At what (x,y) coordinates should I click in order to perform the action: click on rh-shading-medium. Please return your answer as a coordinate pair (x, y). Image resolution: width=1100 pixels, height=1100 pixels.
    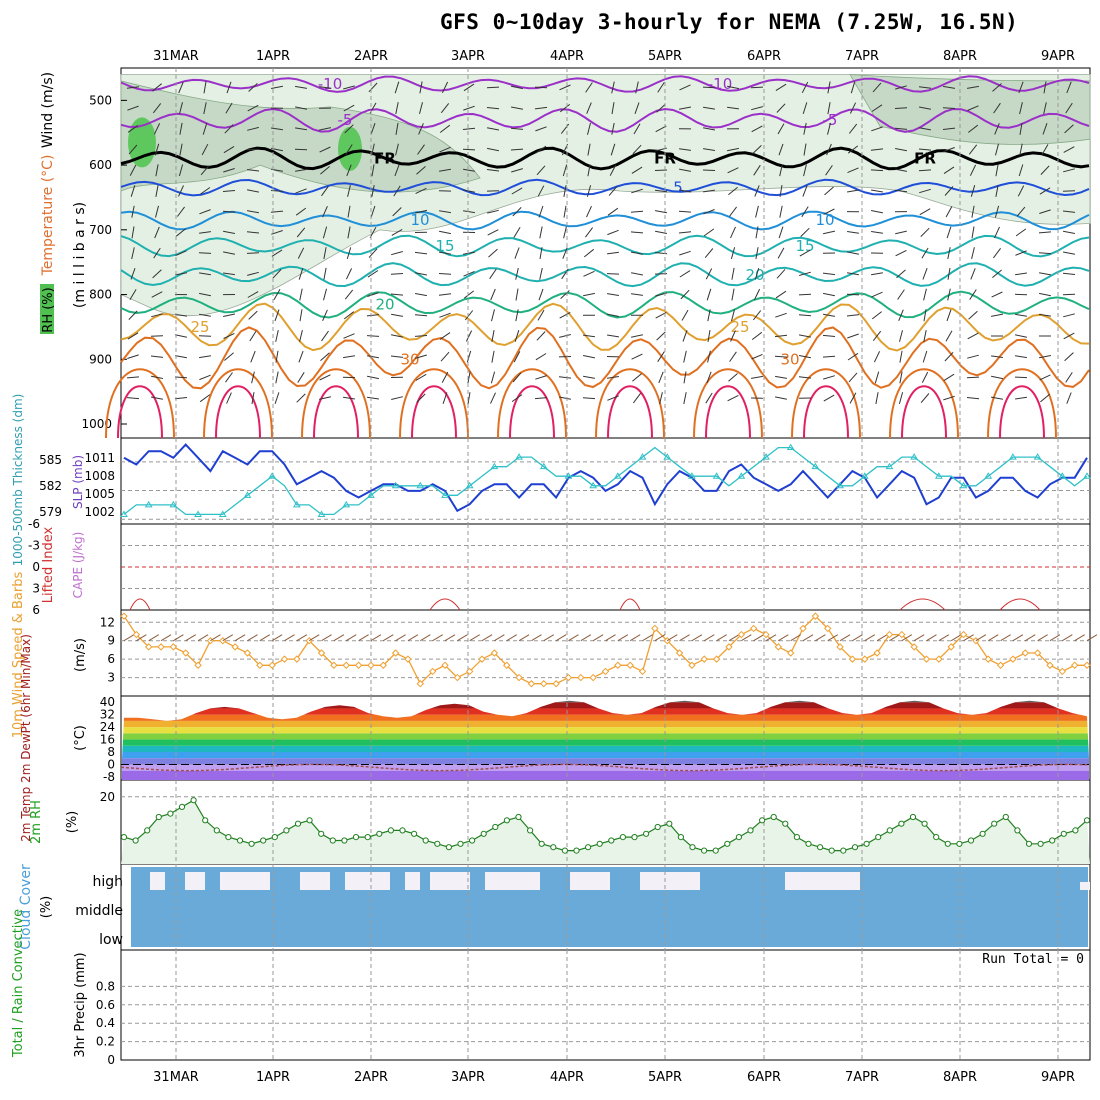
    Looking at the image, I should click on (300, 136).